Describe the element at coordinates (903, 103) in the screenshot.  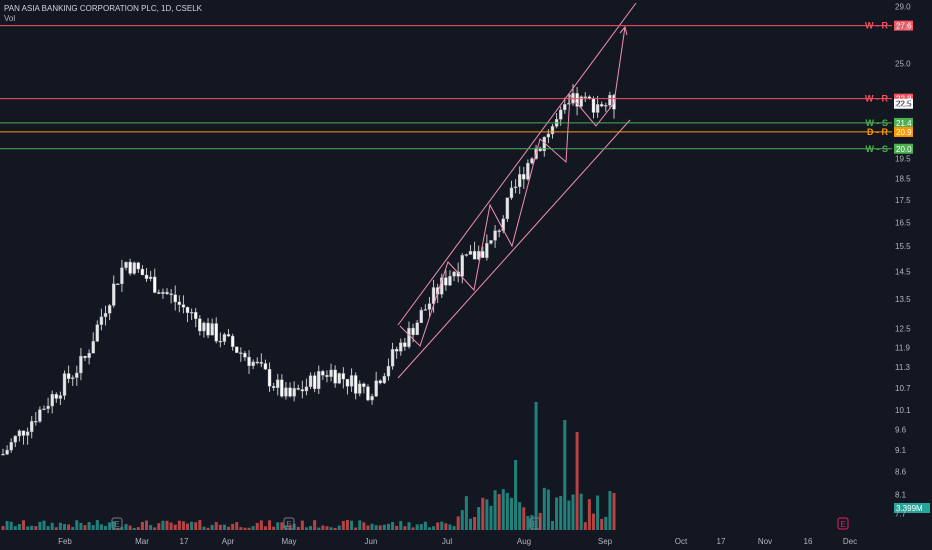
I see `last-price-tag` at that location.